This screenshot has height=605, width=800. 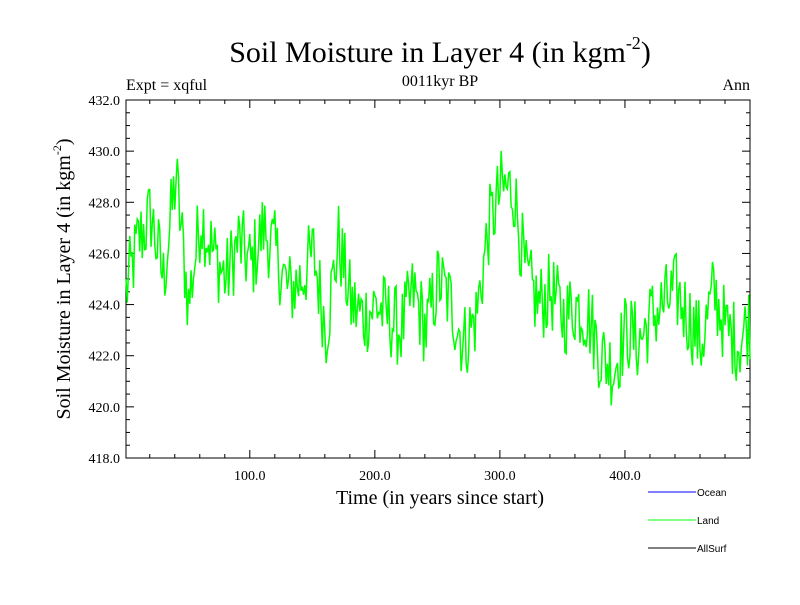 I want to click on x-tick-label: 400.0, so click(x=625, y=476).